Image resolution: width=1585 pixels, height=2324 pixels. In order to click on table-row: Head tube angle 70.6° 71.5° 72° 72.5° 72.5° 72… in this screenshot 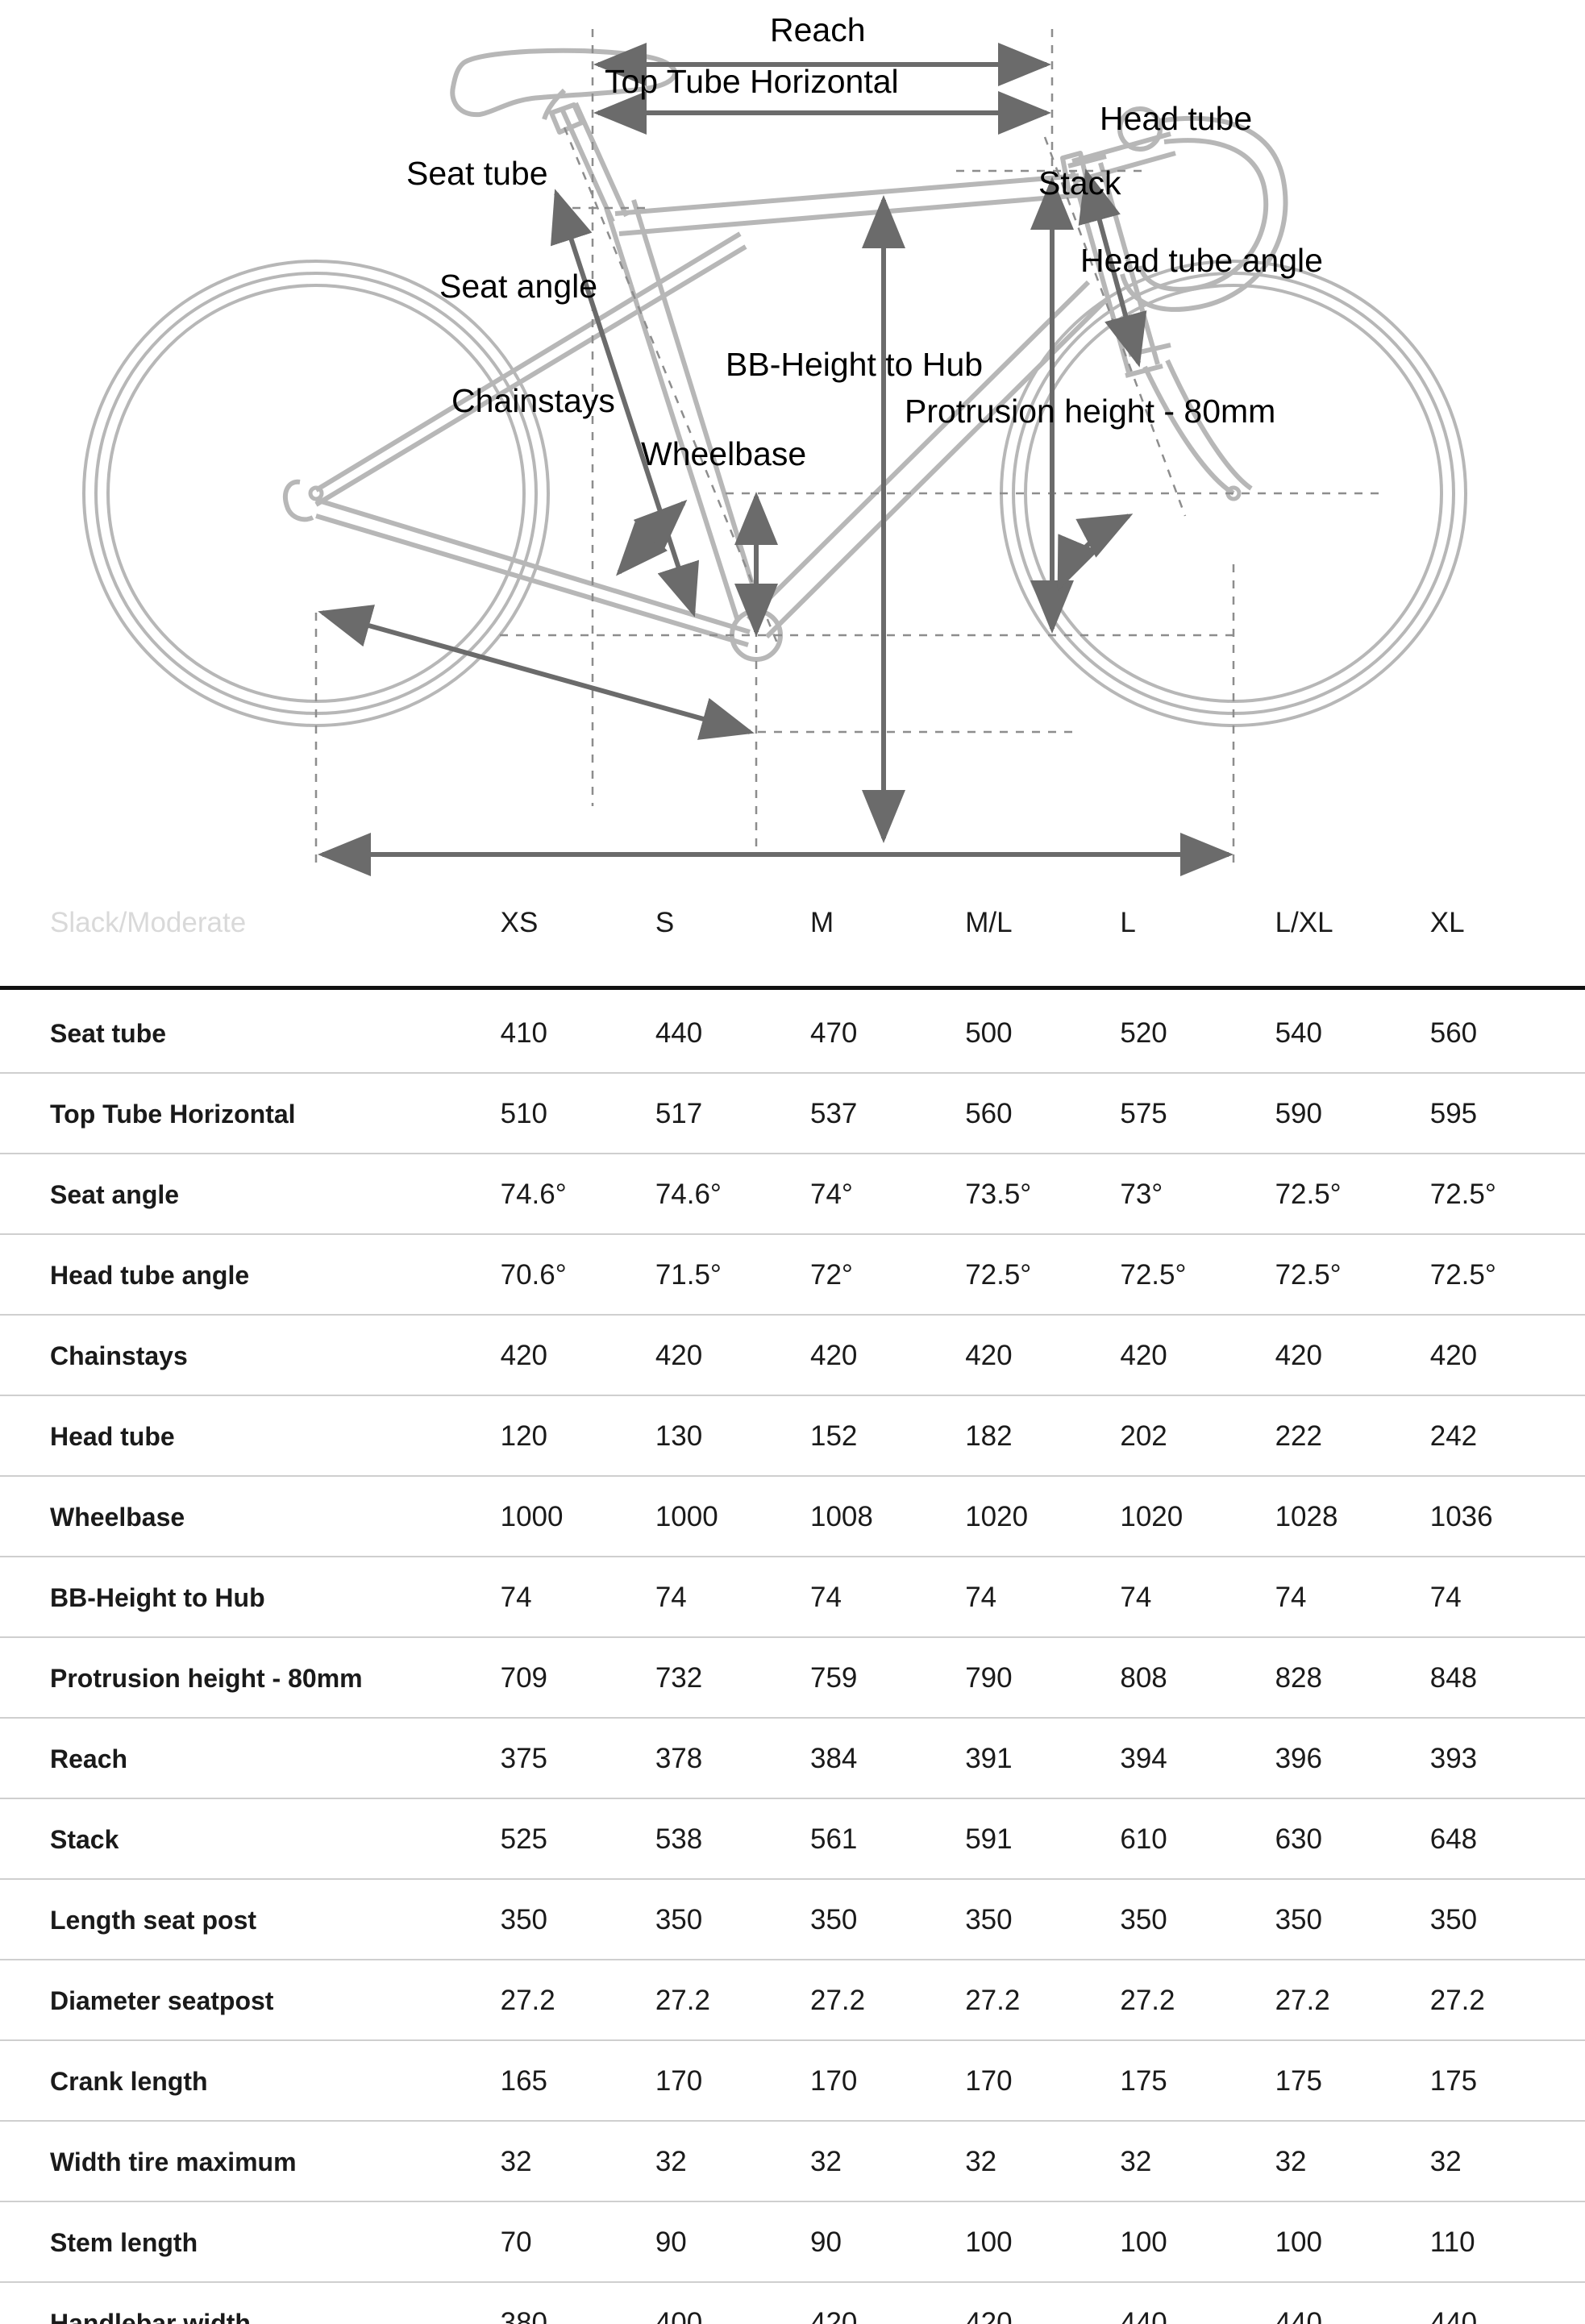, I will do `click(793, 1275)`.